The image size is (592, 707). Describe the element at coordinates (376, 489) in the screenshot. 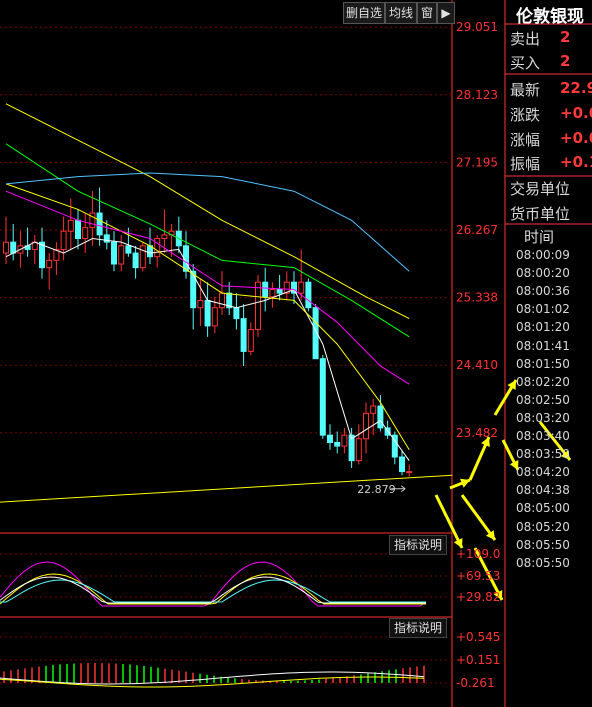

I see `low-price-label: 22.879` at that location.